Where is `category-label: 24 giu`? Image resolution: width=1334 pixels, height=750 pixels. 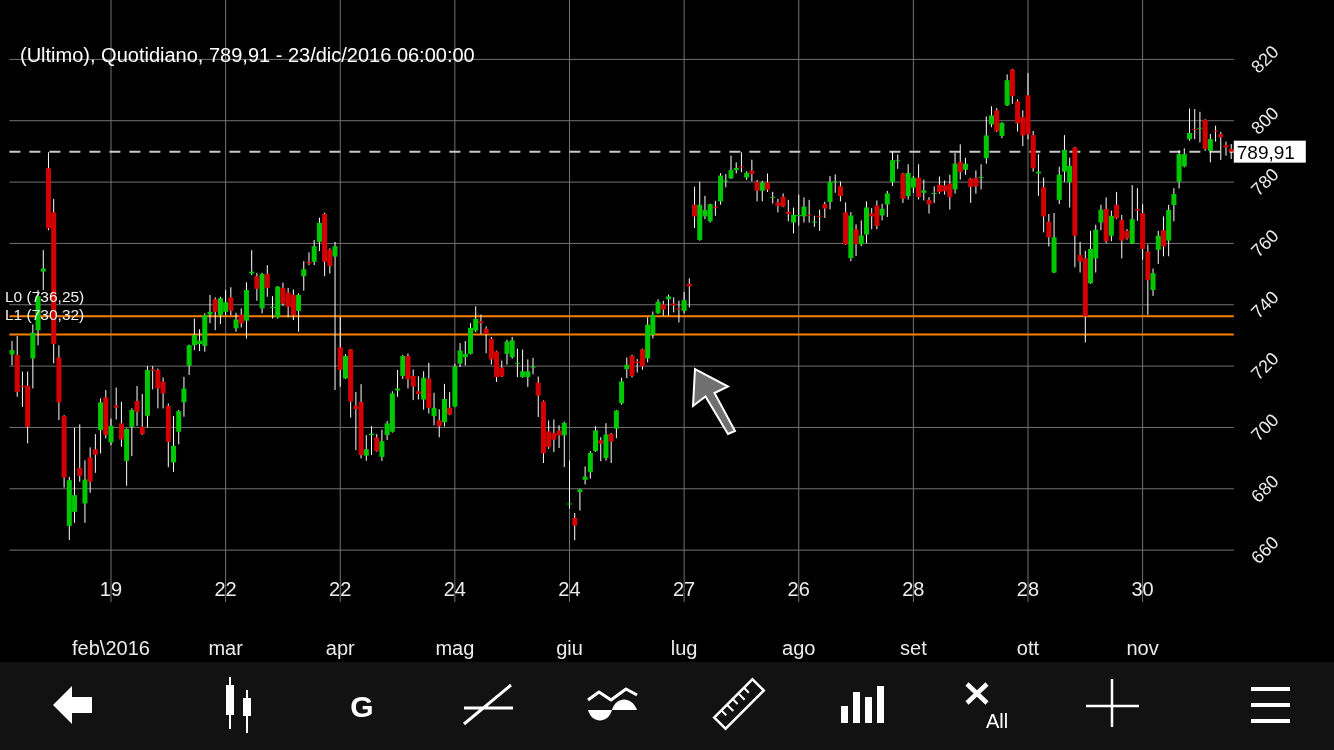 category-label: 24 giu is located at coordinates (569, 618).